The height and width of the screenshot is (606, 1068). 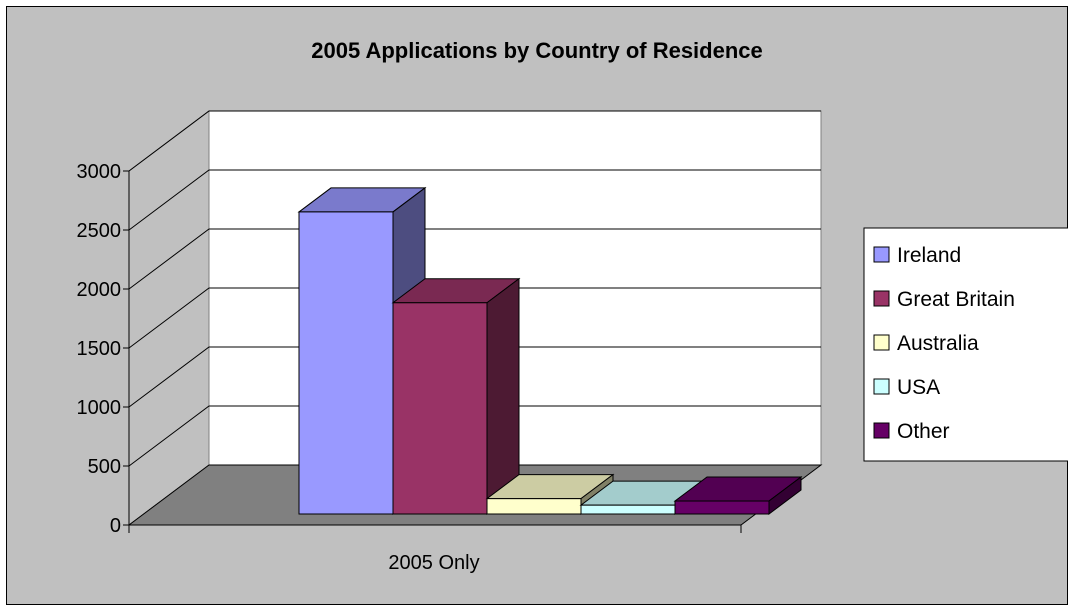 What do you see at coordinates (918, 387) in the screenshot?
I see `legend-label: USA` at bounding box center [918, 387].